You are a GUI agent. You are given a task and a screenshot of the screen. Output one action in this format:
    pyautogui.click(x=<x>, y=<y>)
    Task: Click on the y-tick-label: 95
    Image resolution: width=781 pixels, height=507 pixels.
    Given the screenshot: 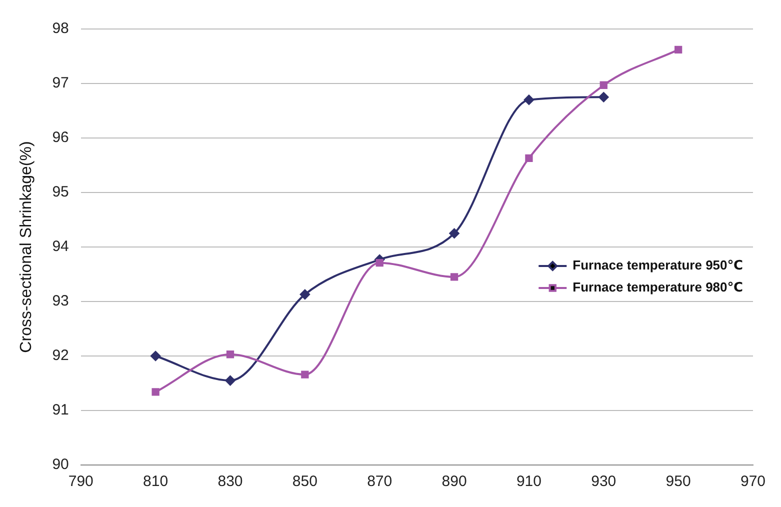 What is the action you would take?
    pyautogui.click(x=60, y=192)
    